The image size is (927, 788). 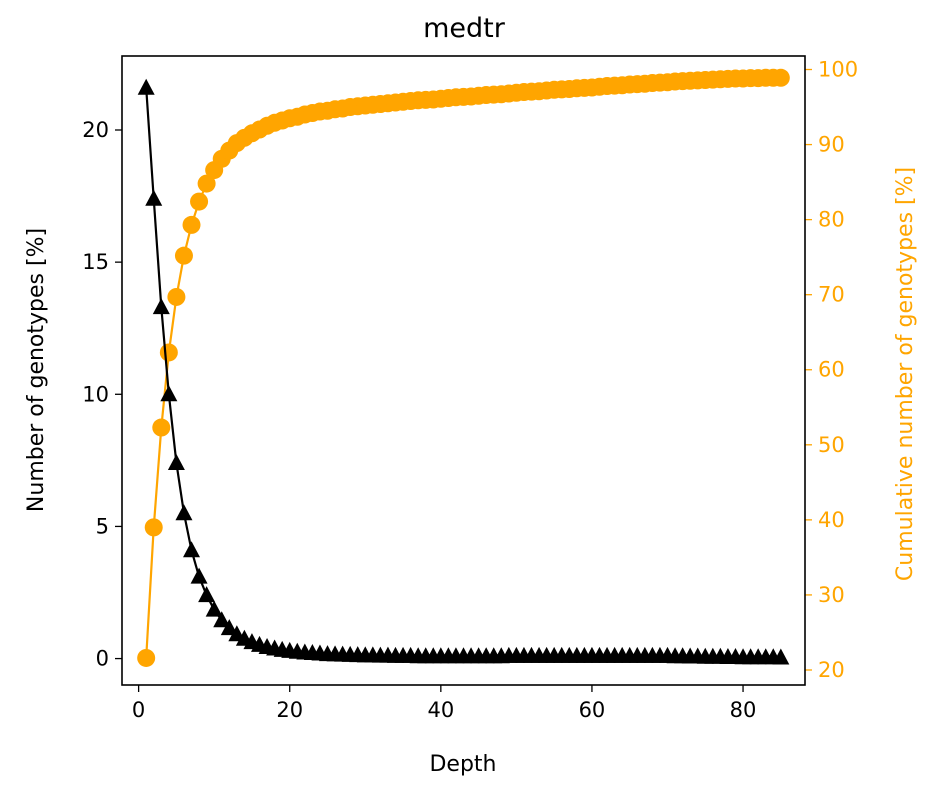 I want to click on x-axis-label: Depth, so click(x=462, y=764).